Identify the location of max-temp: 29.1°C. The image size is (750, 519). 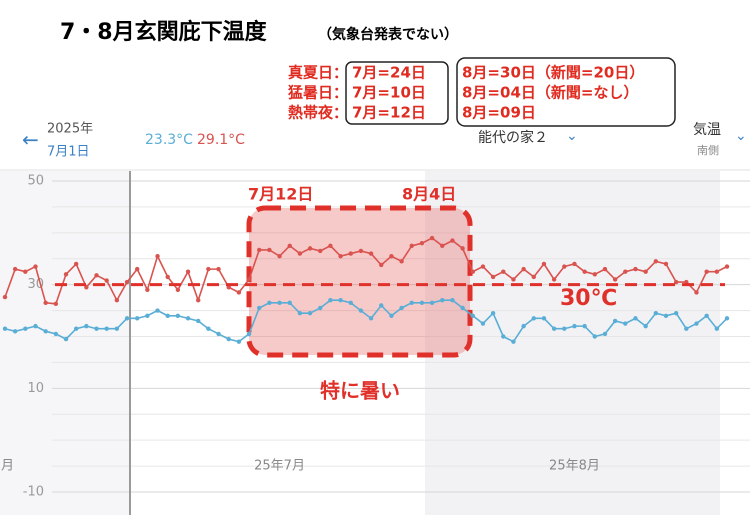
(221, 140).